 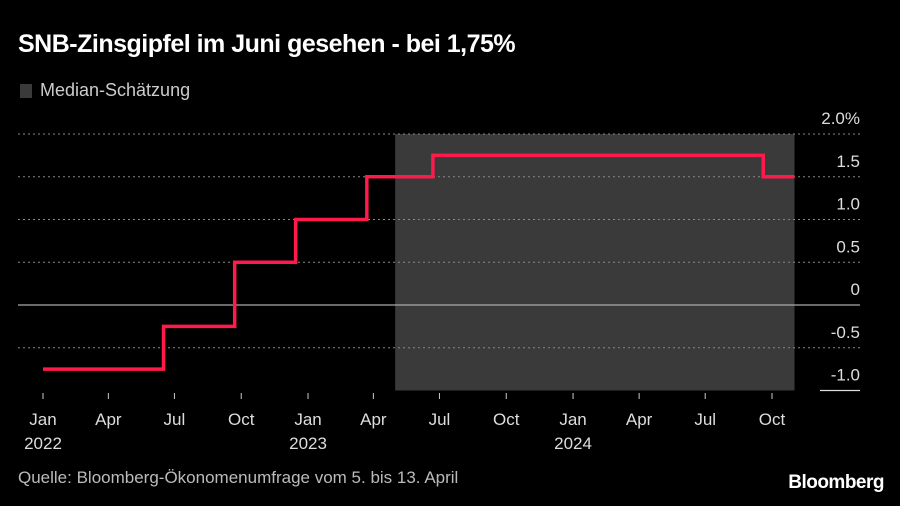 What do you see at coordinates (855, 289) in the screenshot?
I see `y-tick-label: 0` at bounding box center [855, 289].